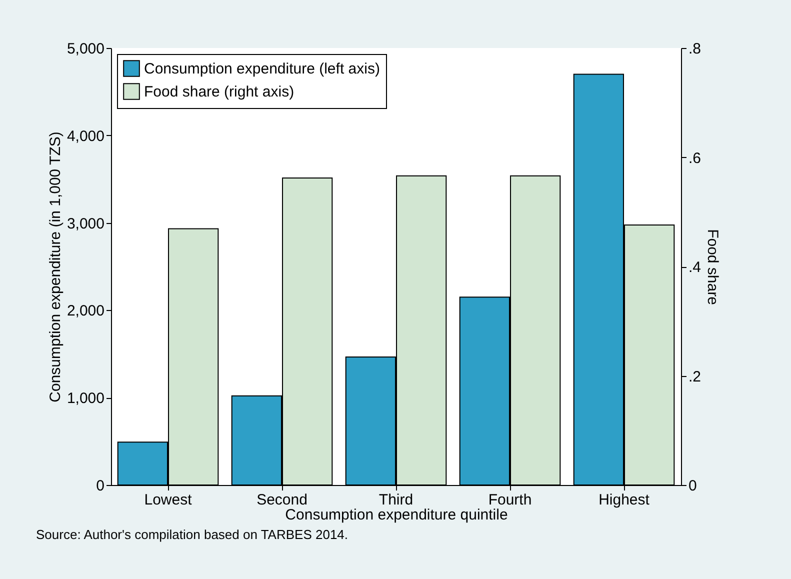  Describe the element at coordinates (193, 534) in the screenshot. I see `source-note: Source: Author's compilation based on TARBES 2014.` at that location.